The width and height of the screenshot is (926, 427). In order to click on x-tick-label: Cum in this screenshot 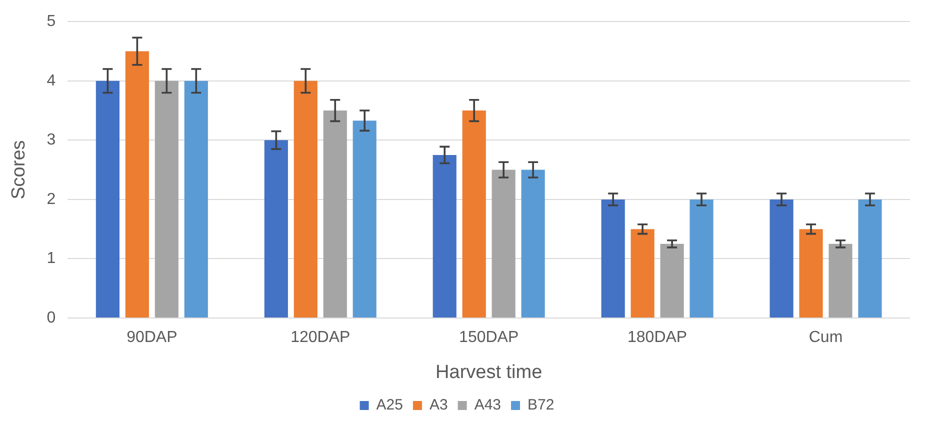, I will do `click(825, 337)`.